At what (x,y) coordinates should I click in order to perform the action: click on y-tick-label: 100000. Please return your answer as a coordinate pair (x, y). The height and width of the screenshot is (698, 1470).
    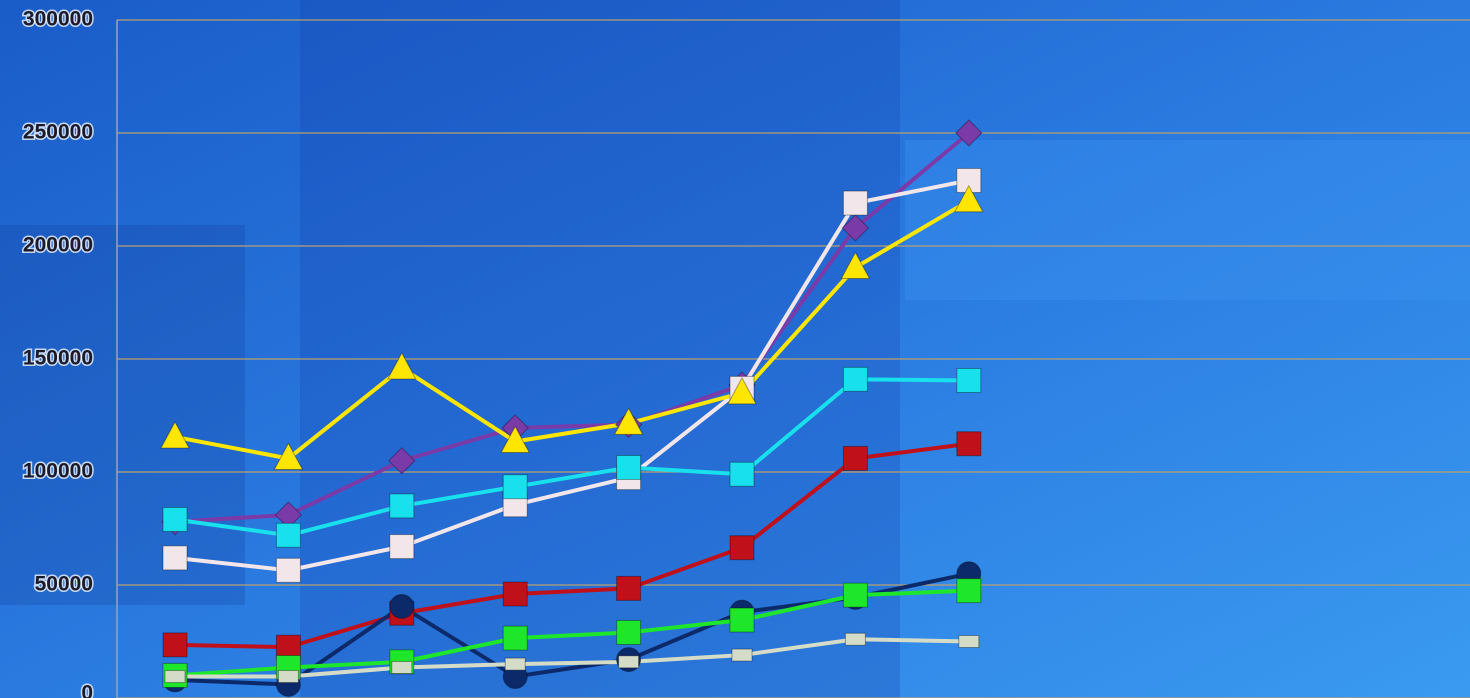
    Looking at the image, I should click on (58, 471).